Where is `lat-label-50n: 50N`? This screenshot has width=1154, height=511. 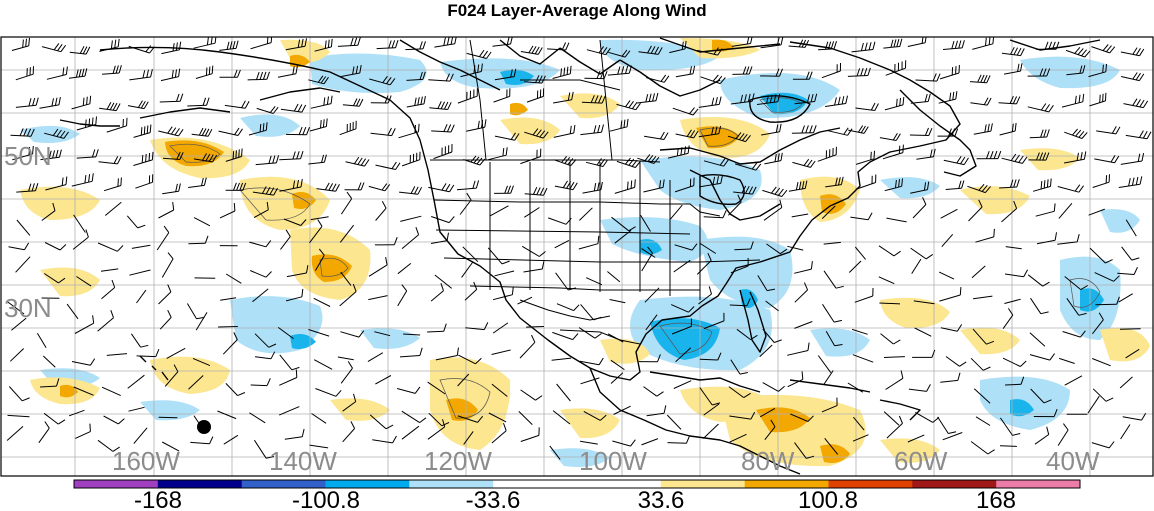 lat-label-50n: 50N is located at coordinates (28, 156).